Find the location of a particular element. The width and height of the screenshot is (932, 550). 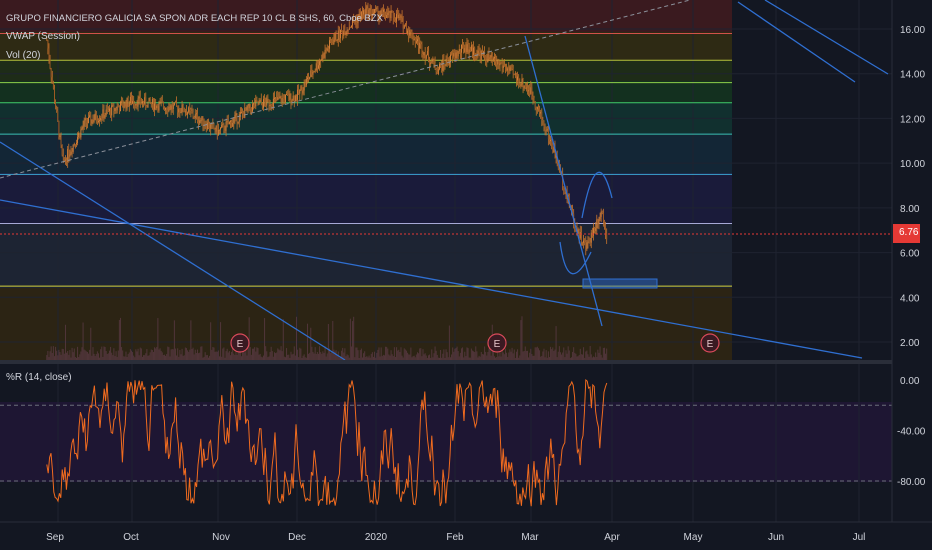

price-axis-ticks: 16.00 14.00 12.00 10.00 8.00 6.00 4.00 2.00 is located at coordinates (912, 187).